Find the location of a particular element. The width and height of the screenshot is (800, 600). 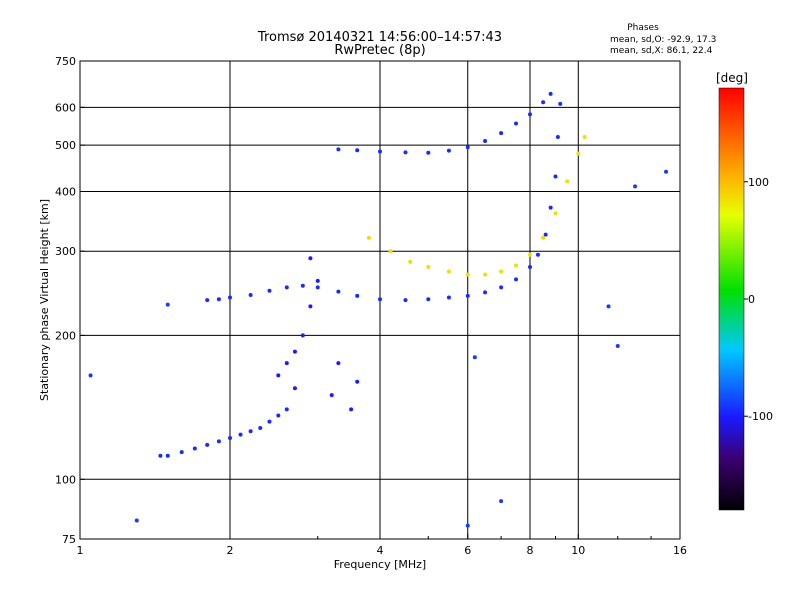

x-axis-ticks: 1 2 4 6 8 10 16 is located at coordinates (382, 545).